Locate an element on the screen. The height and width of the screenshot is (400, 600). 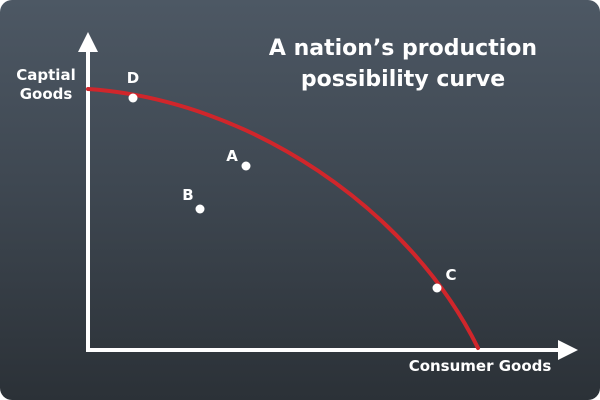
point-a-label: A is located at coordinates (232, 156).